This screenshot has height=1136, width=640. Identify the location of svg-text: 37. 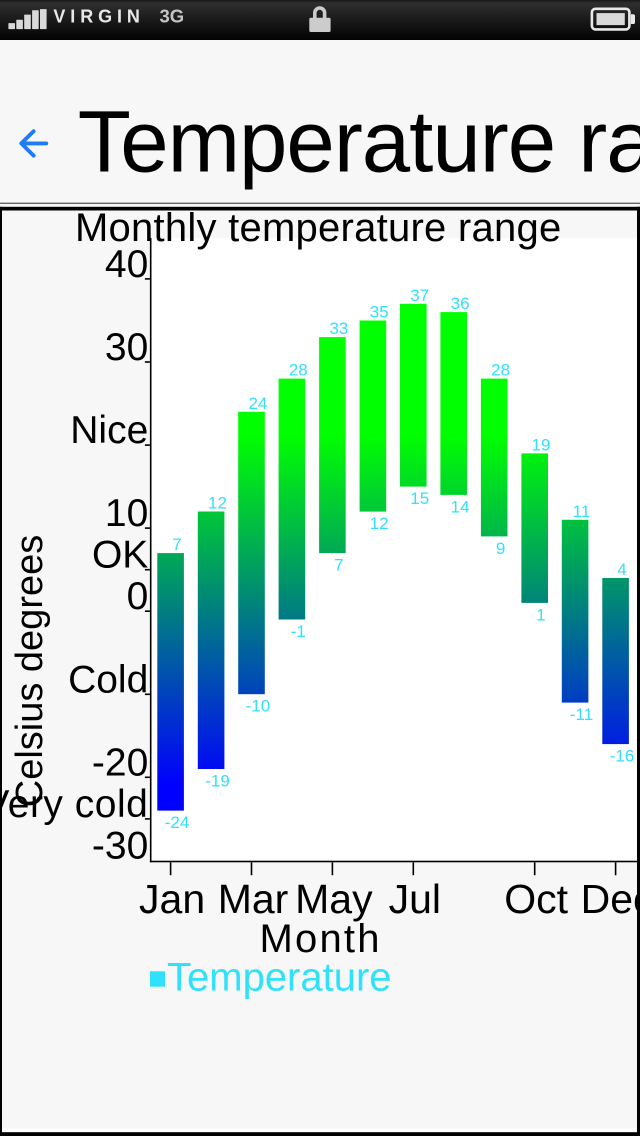
(419, 295).